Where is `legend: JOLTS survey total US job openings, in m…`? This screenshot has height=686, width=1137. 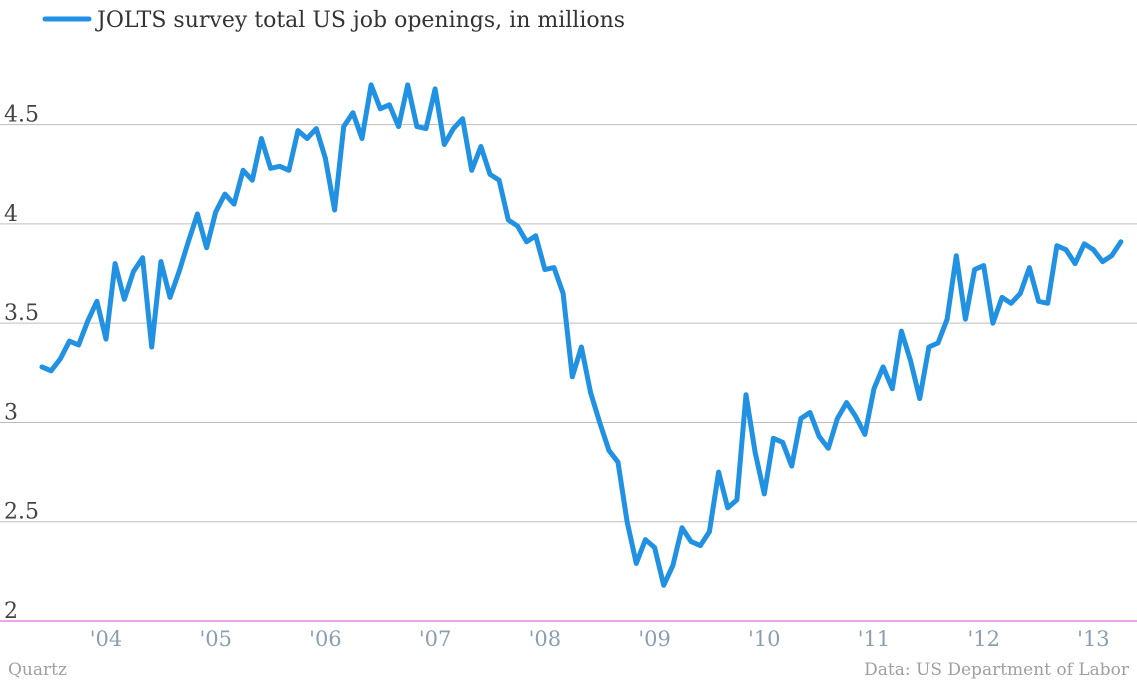 legend: JOLTS survey total US job openings, in m… is located at coordinates (333, 20).